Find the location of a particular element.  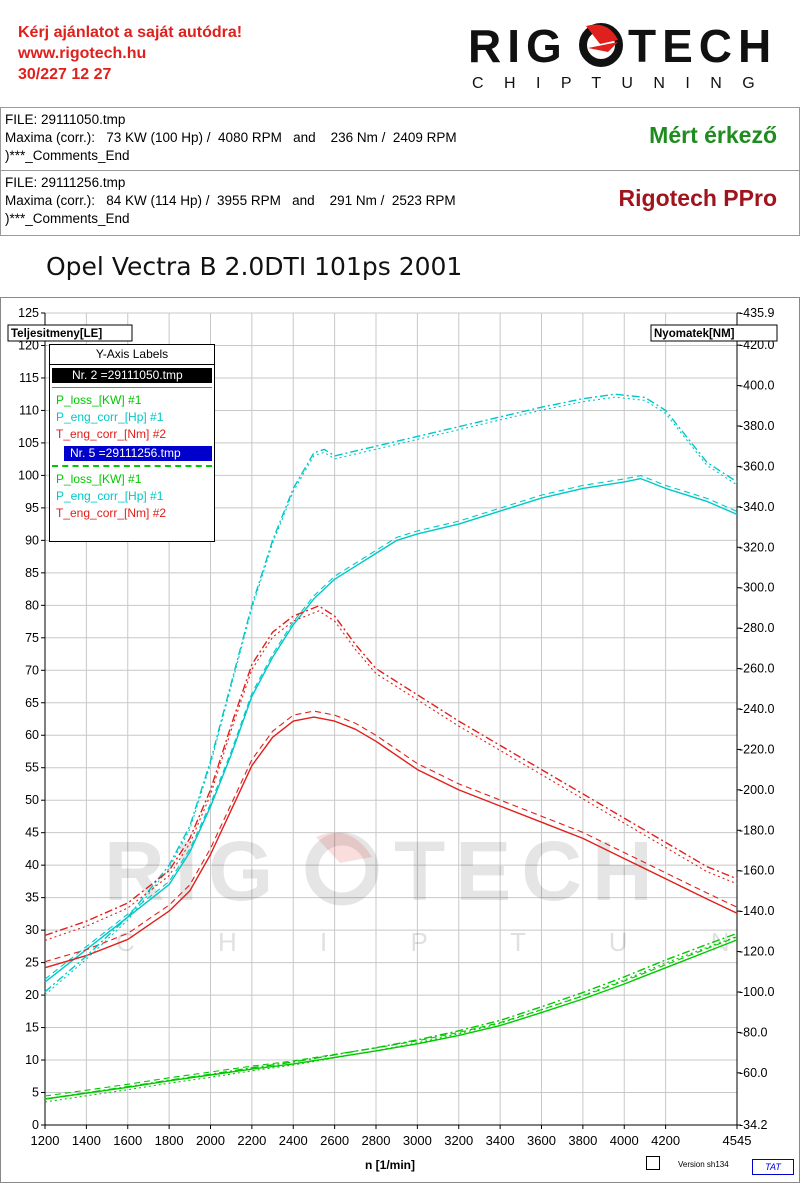

left-axis-label-box is located at coordinates (70, 333).